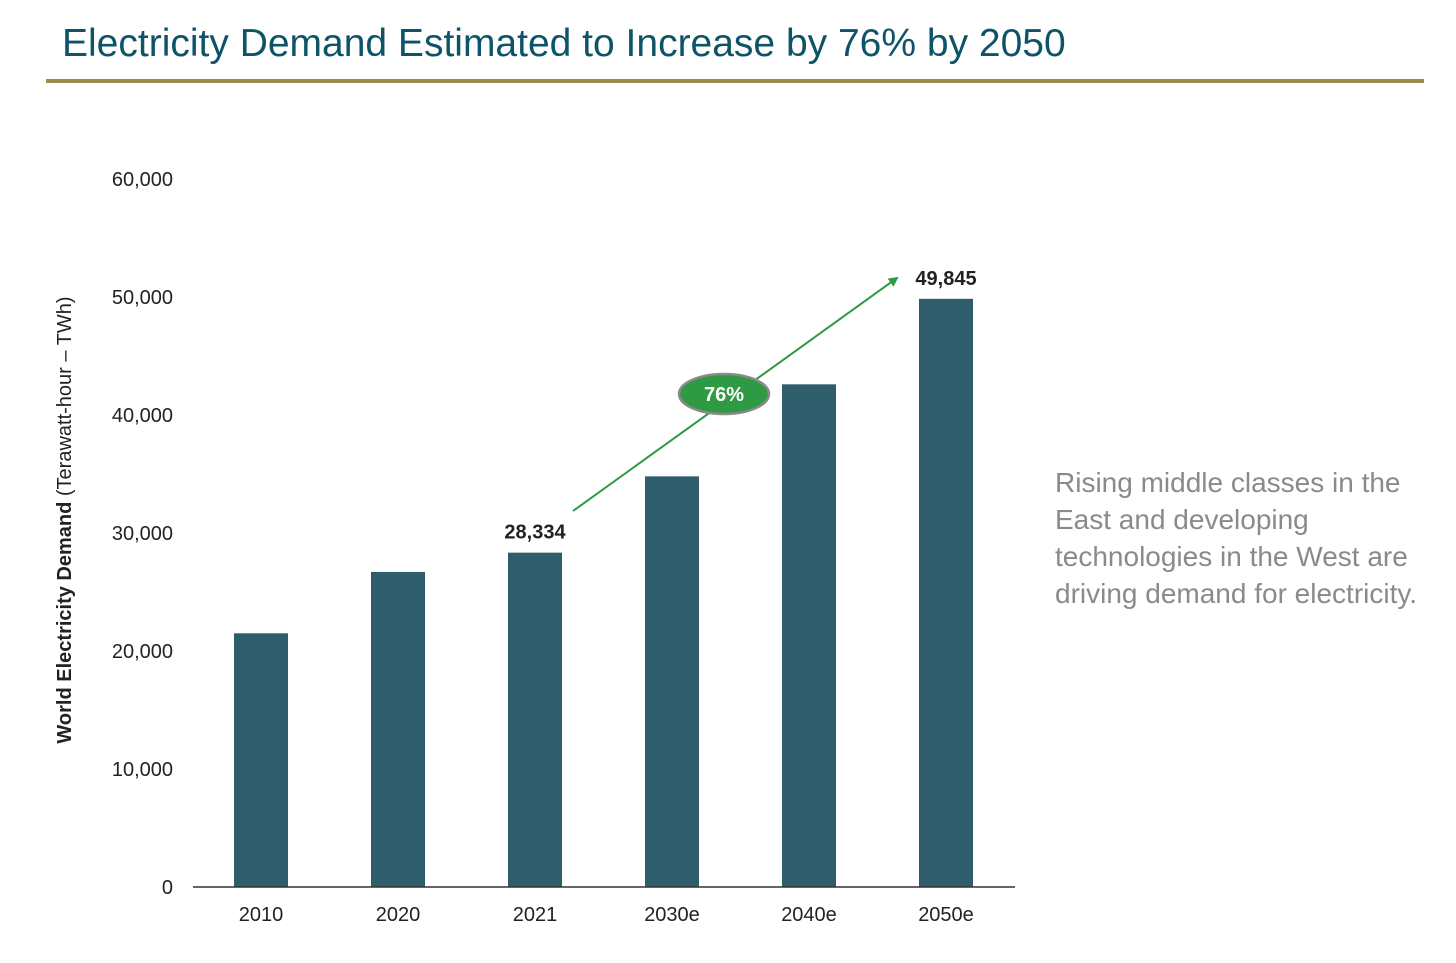 This screenshot has height=963, width=1456. I want to click on y-tick-label: 60,000, so click(142, 180).